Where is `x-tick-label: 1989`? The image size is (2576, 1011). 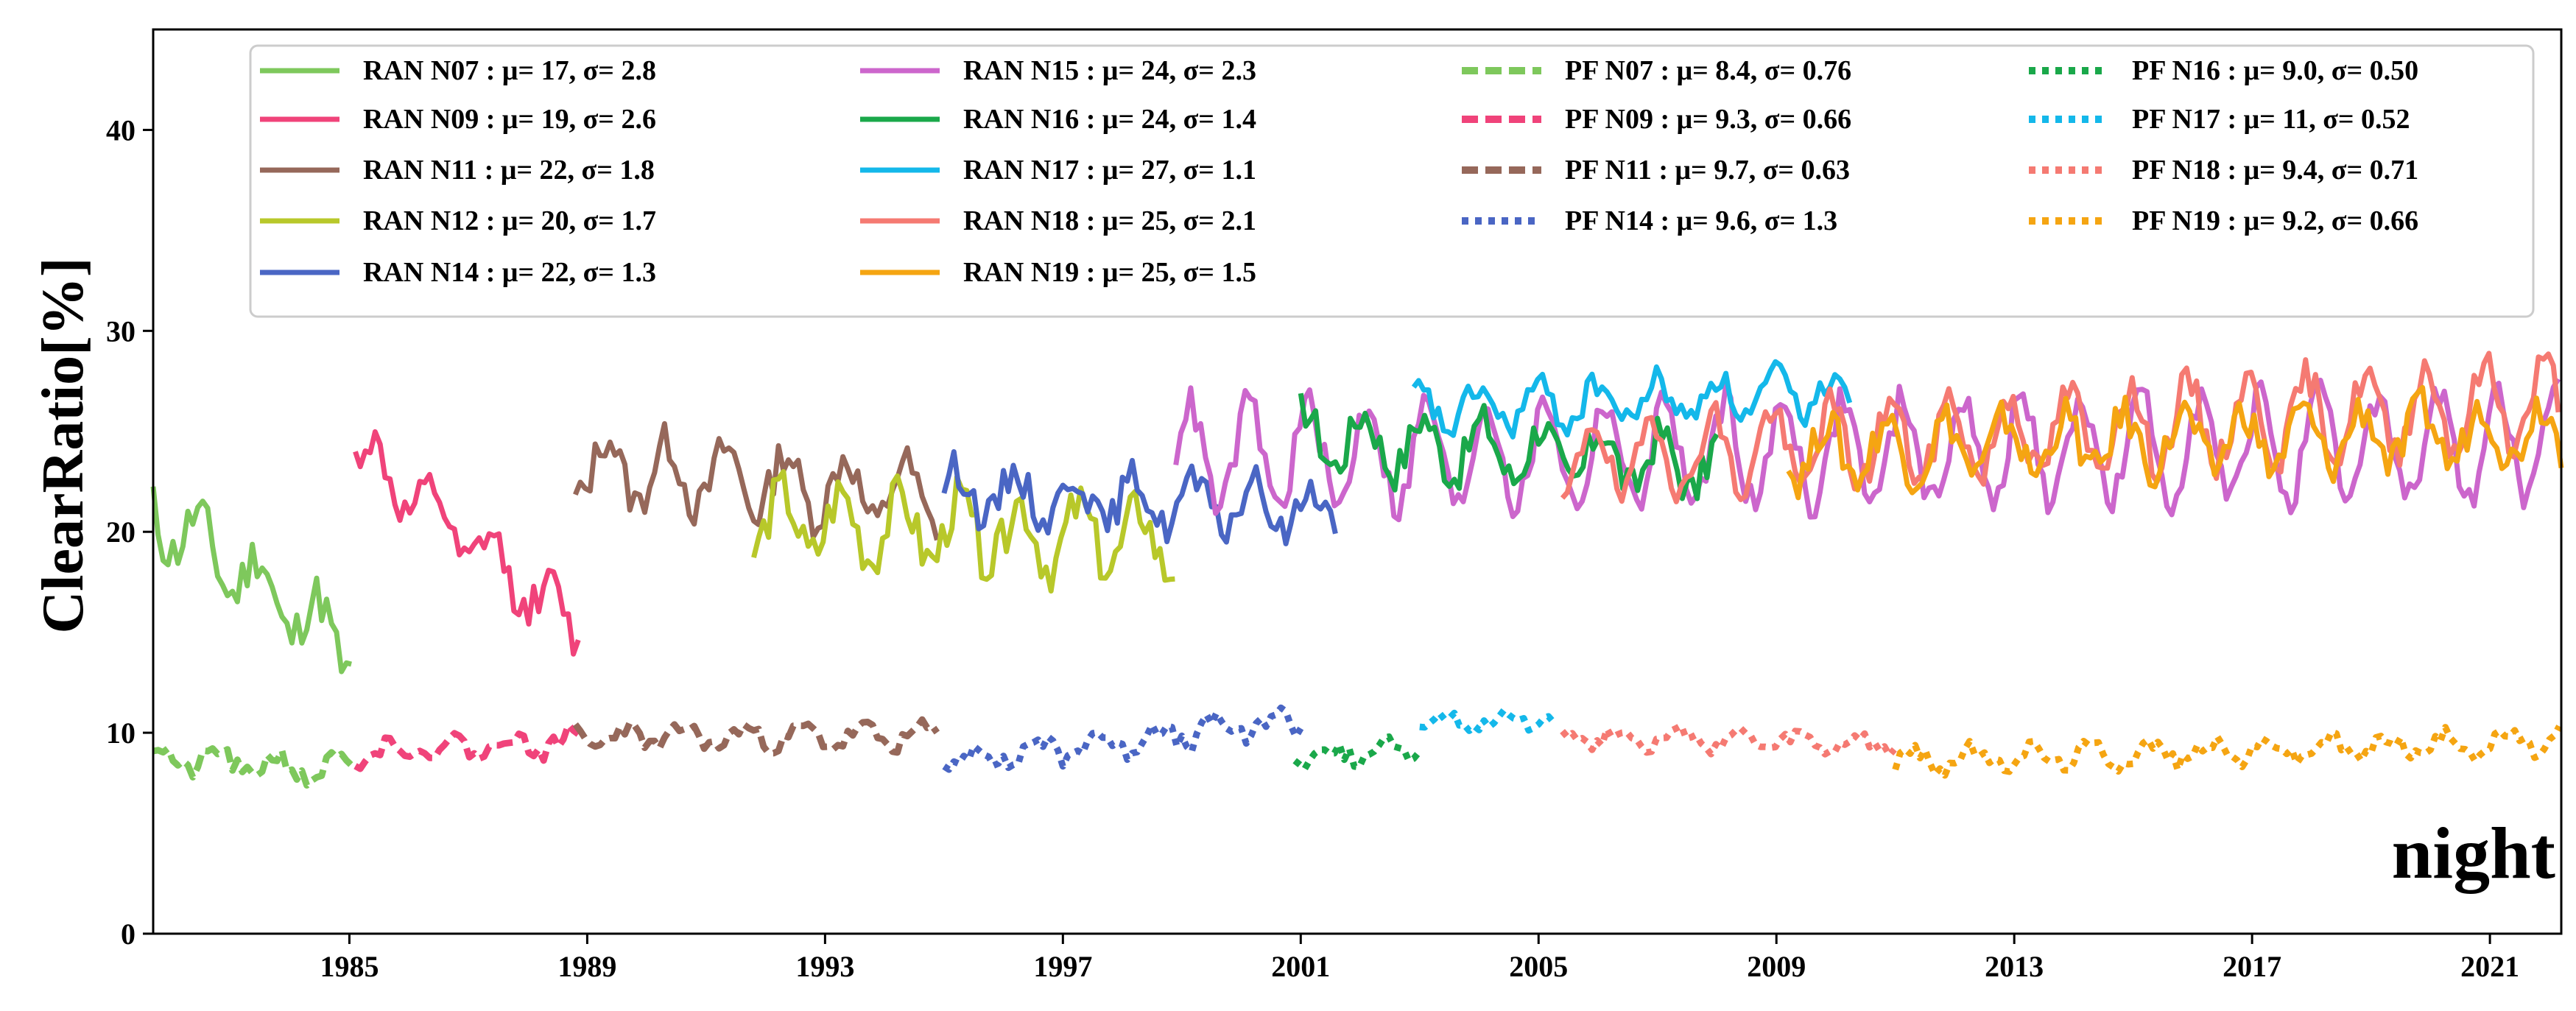
x-tick-label: 1989 is located at coordinates (586, 966).